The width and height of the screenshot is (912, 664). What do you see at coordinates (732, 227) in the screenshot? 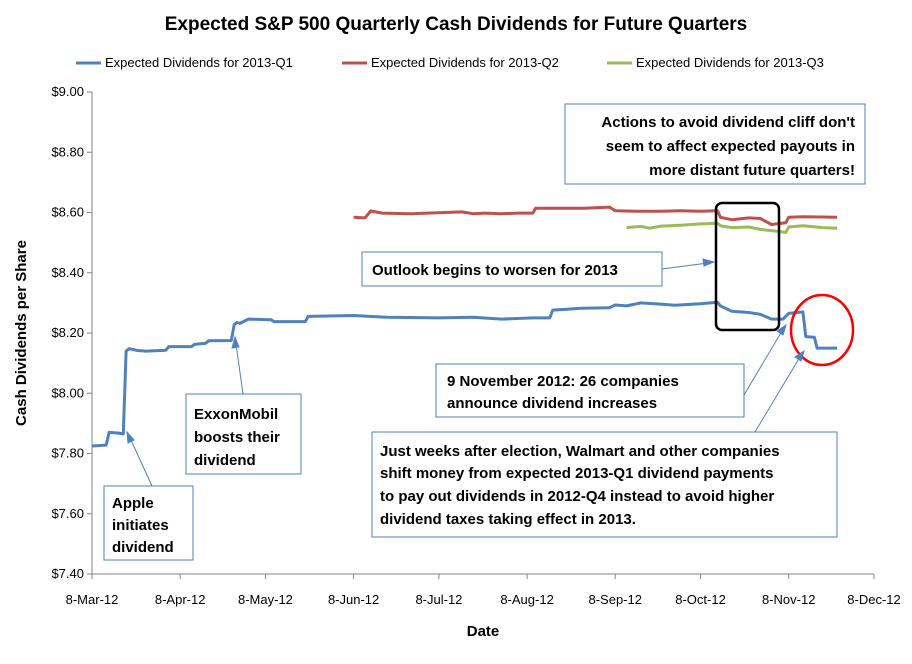
I see `series-line-q3` at bounding box center [732, 227].